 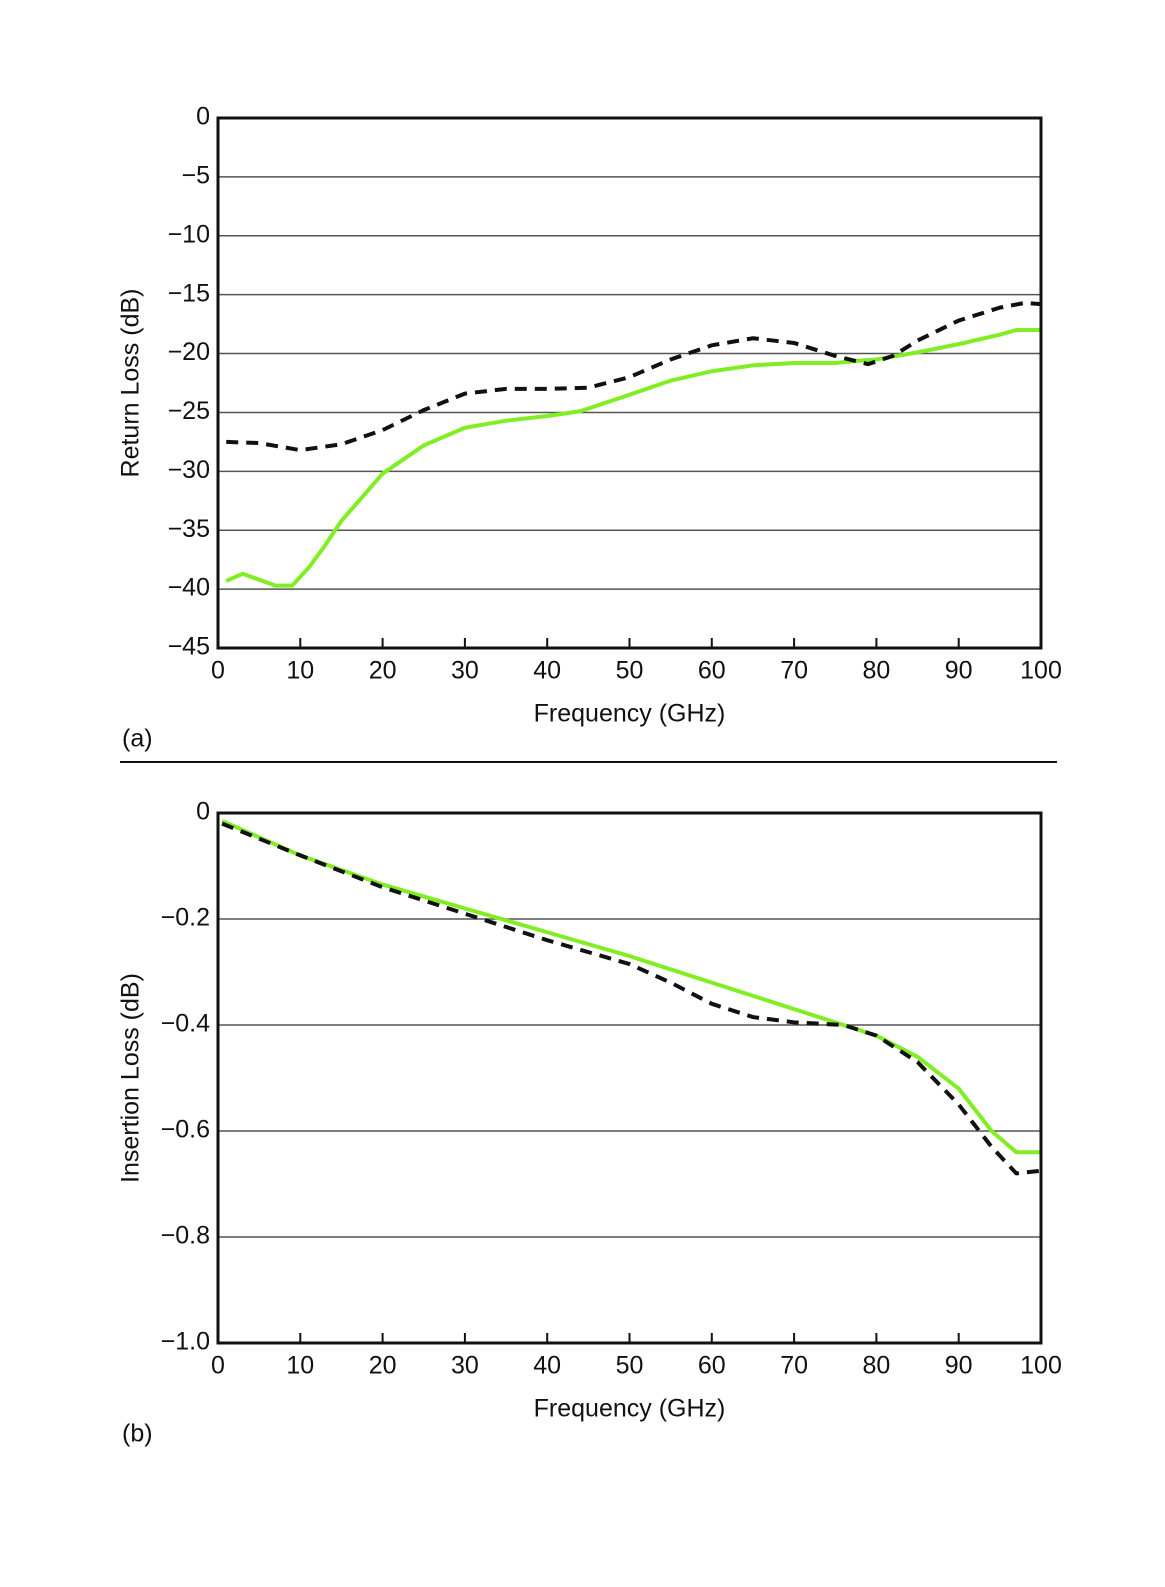 I want to click on y-axis-label: Insertion Loss (dB), so click(x=131, y=1078).